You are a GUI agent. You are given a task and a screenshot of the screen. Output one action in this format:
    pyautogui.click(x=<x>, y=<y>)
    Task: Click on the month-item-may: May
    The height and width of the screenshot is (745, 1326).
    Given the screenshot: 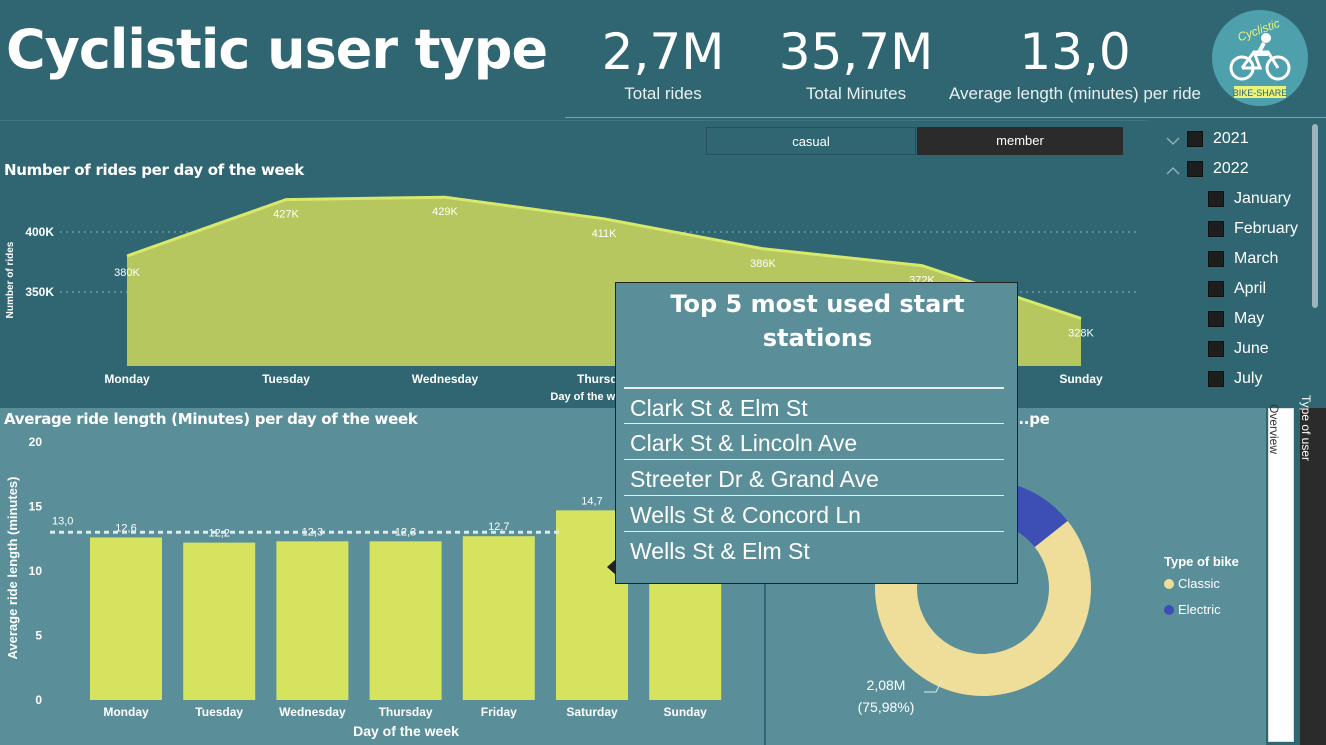 What is the action you would take?
    pyautogui.click(x=1236, y=319)
    